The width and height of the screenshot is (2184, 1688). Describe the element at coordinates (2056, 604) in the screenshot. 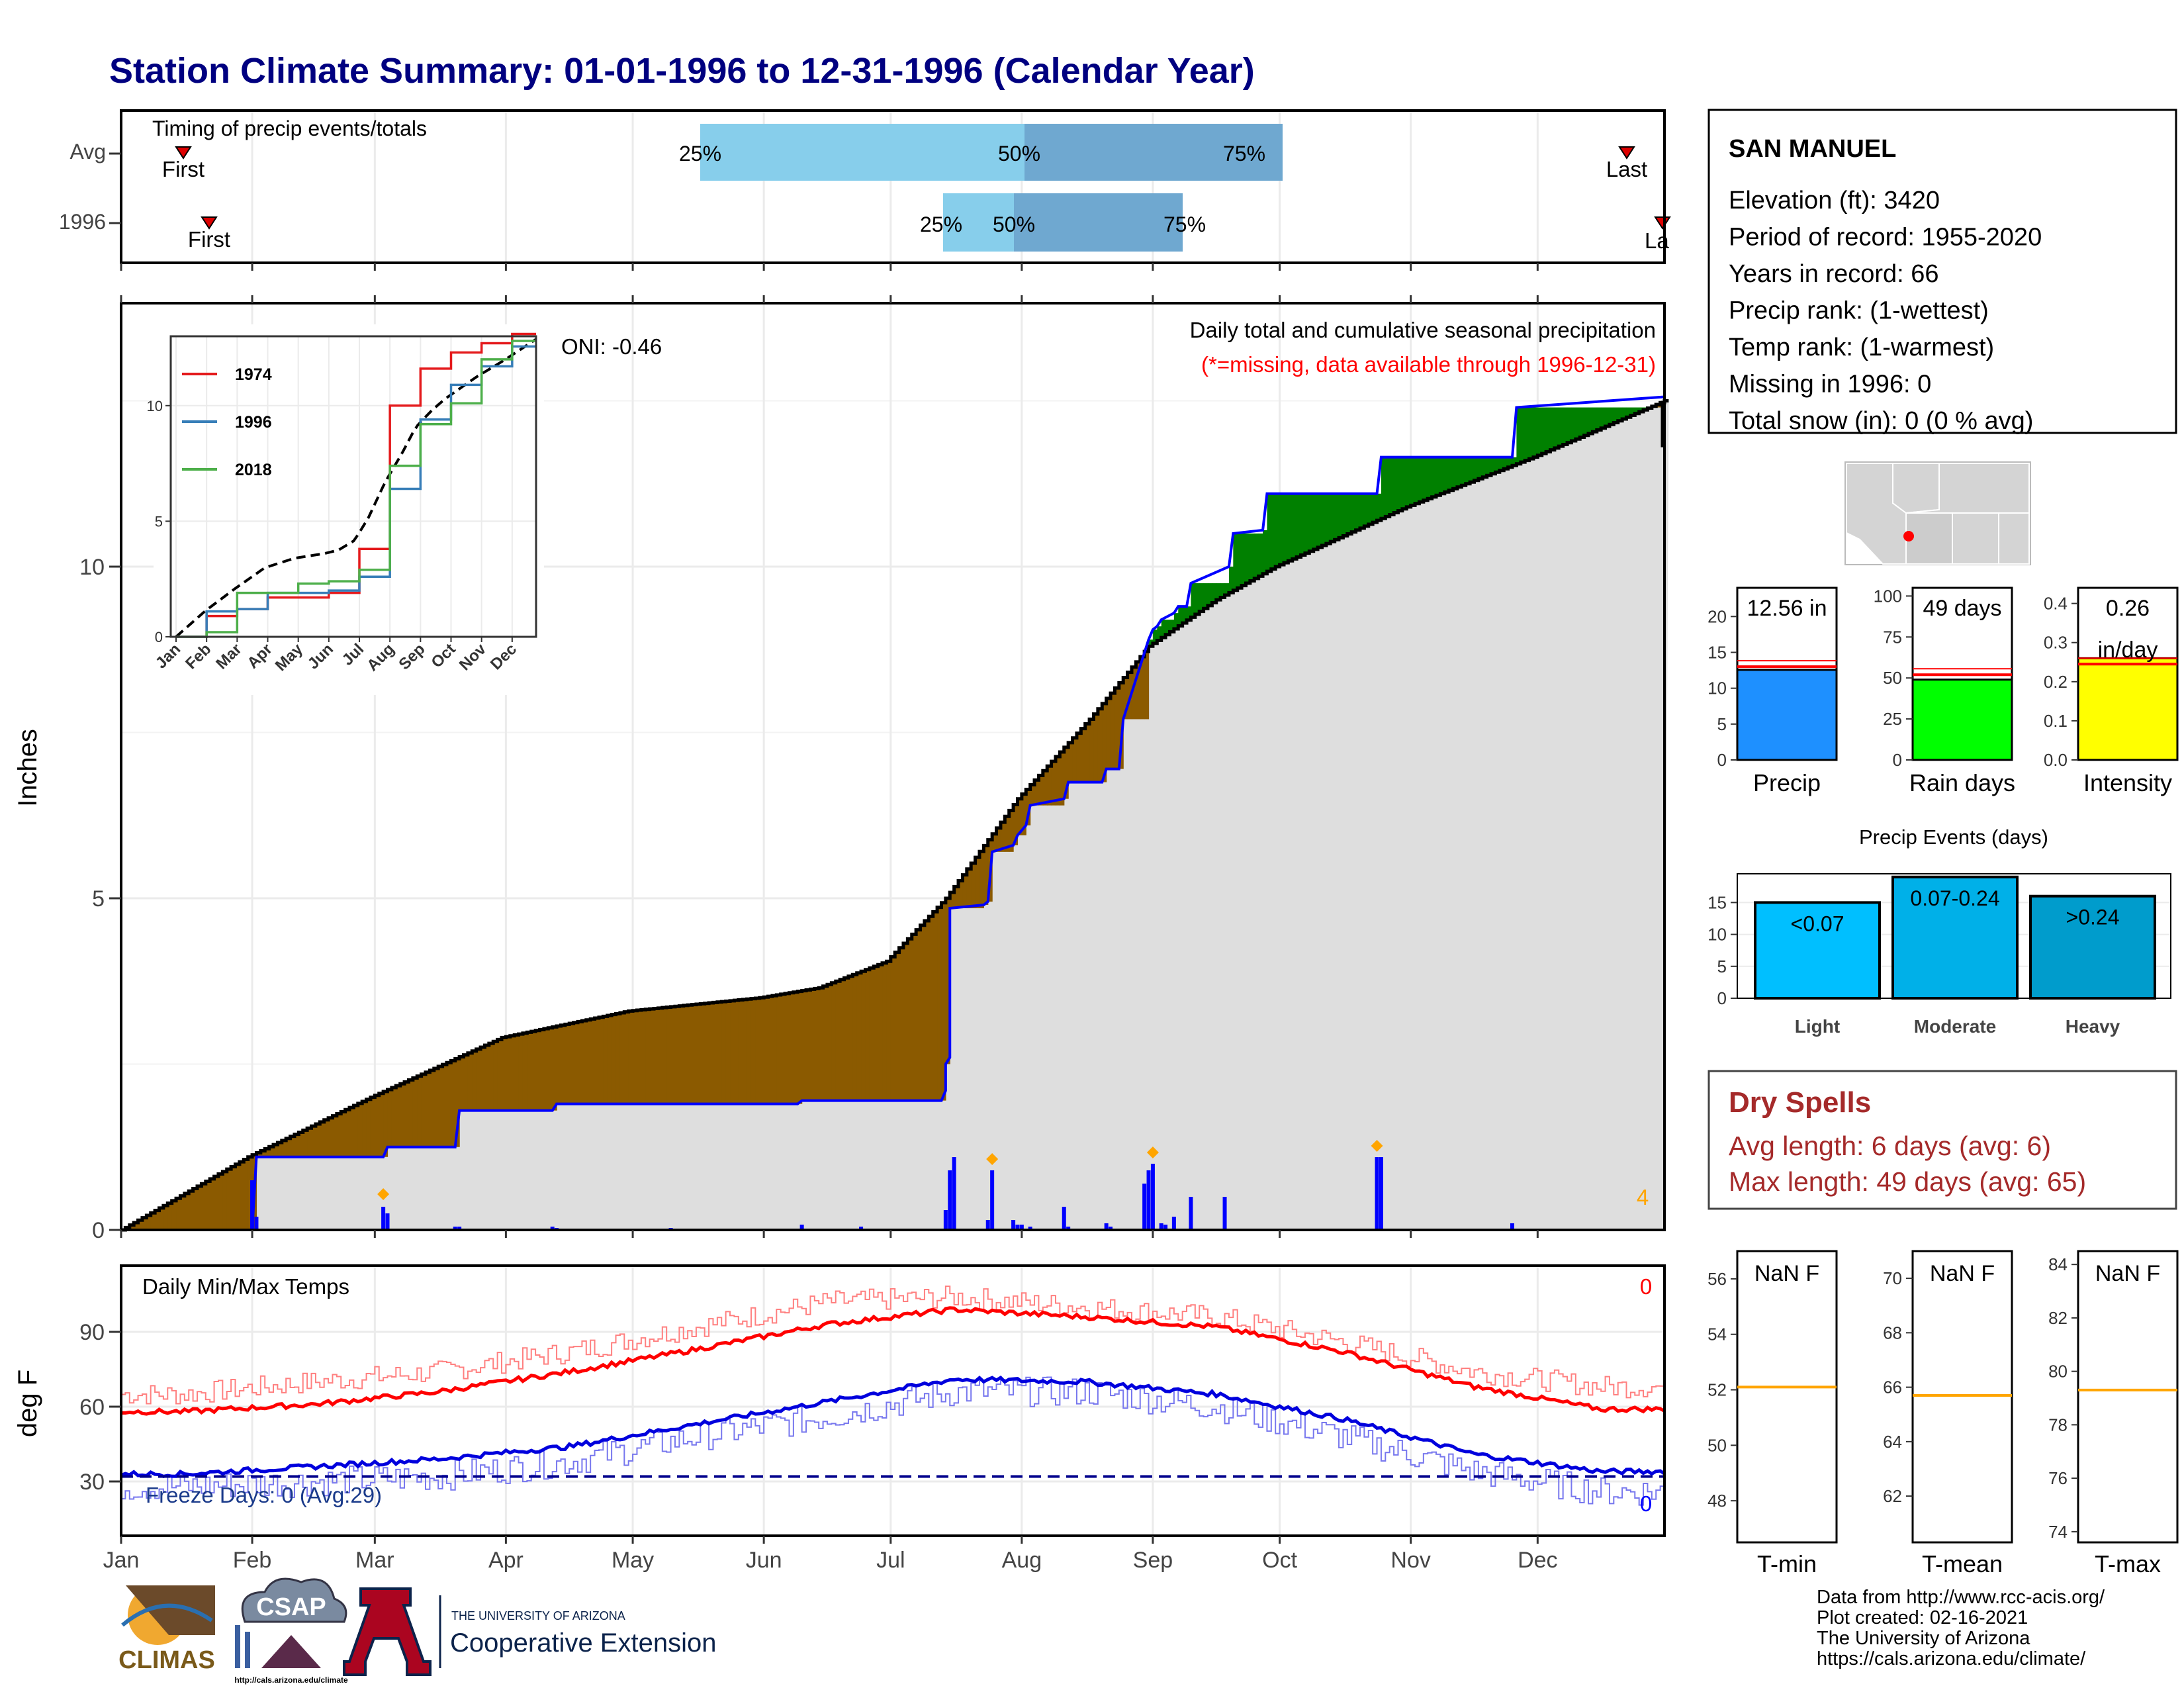

I see `summary-y-tick-label: 0.4` at that location.